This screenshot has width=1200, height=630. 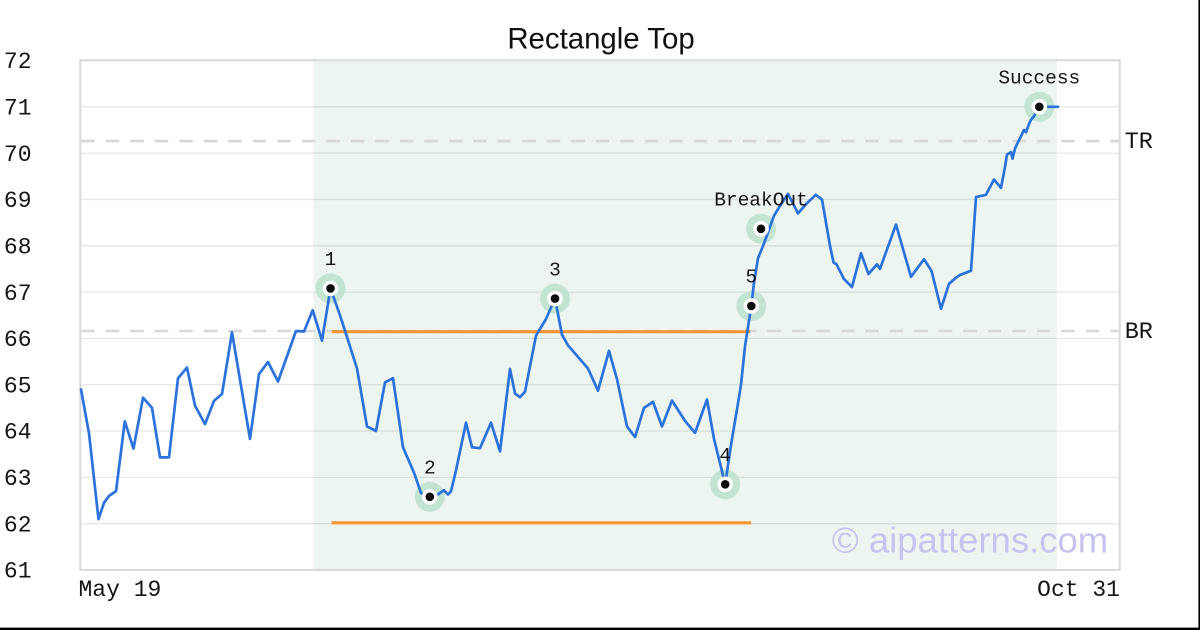 What do you see at coordinates (18, 340) in the screenshot?
I see `svg-text: 66` at bounding box center [18, 340].